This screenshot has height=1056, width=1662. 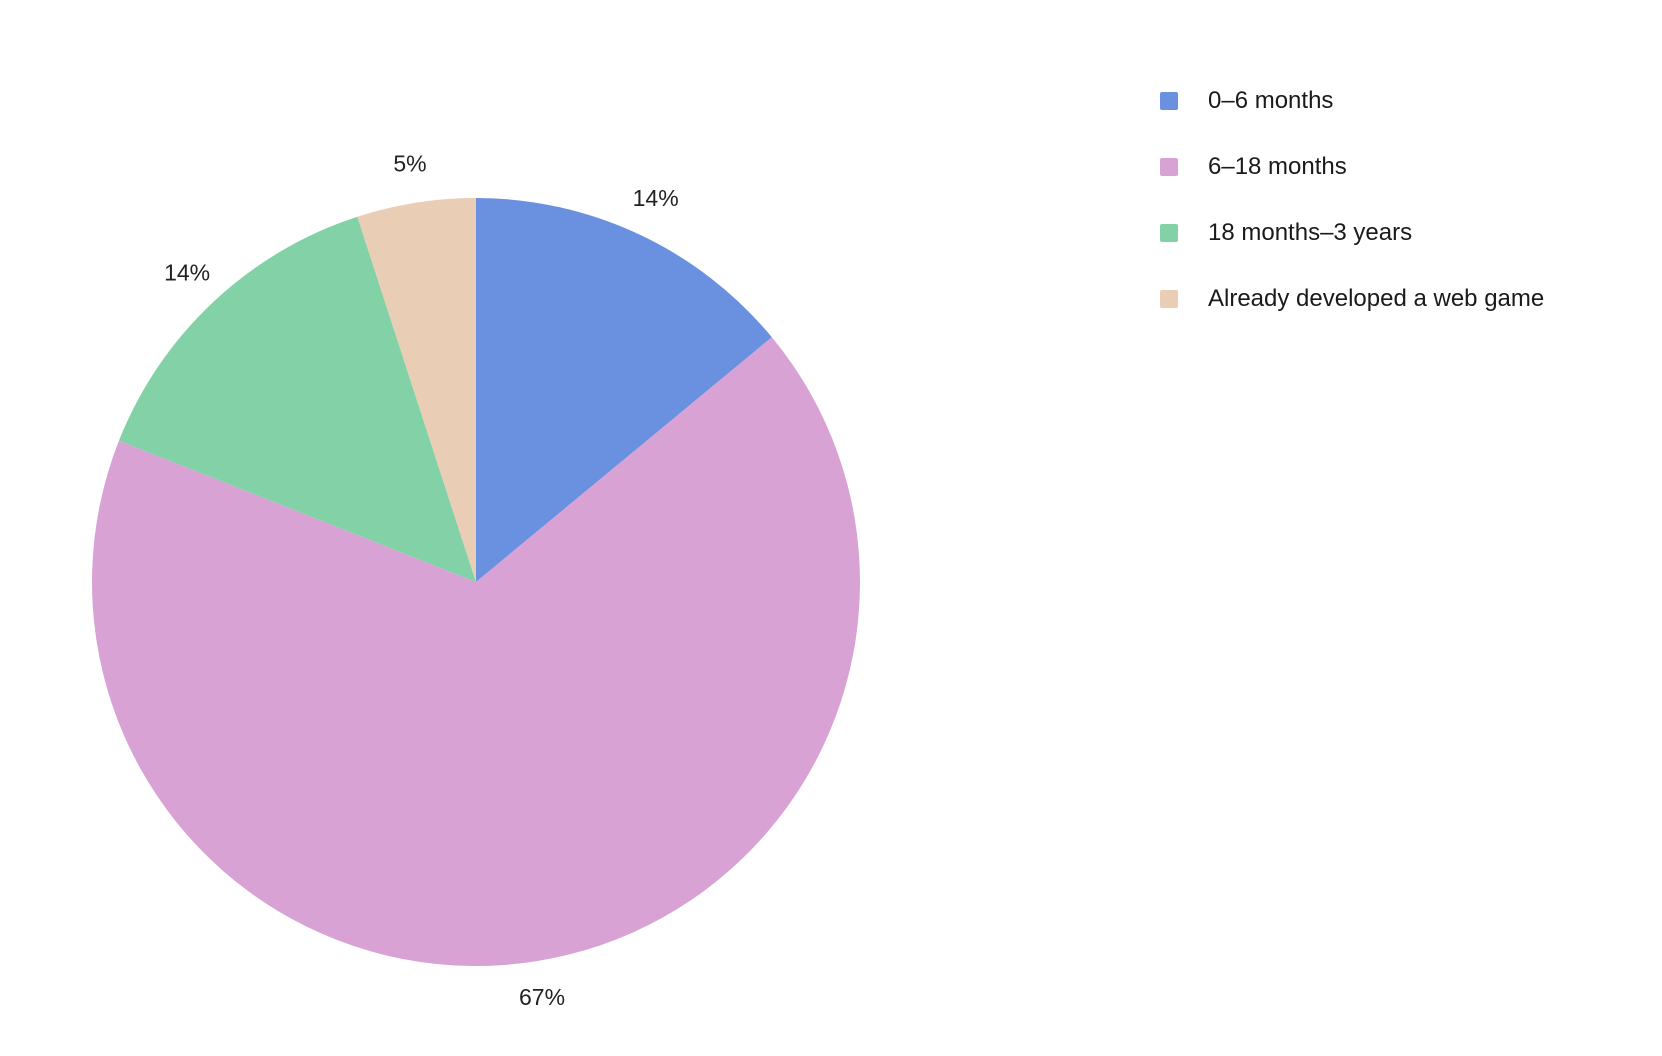 I want to click on legend-label-0-6-months: 0–6 months, so click(x=1271, y=100).